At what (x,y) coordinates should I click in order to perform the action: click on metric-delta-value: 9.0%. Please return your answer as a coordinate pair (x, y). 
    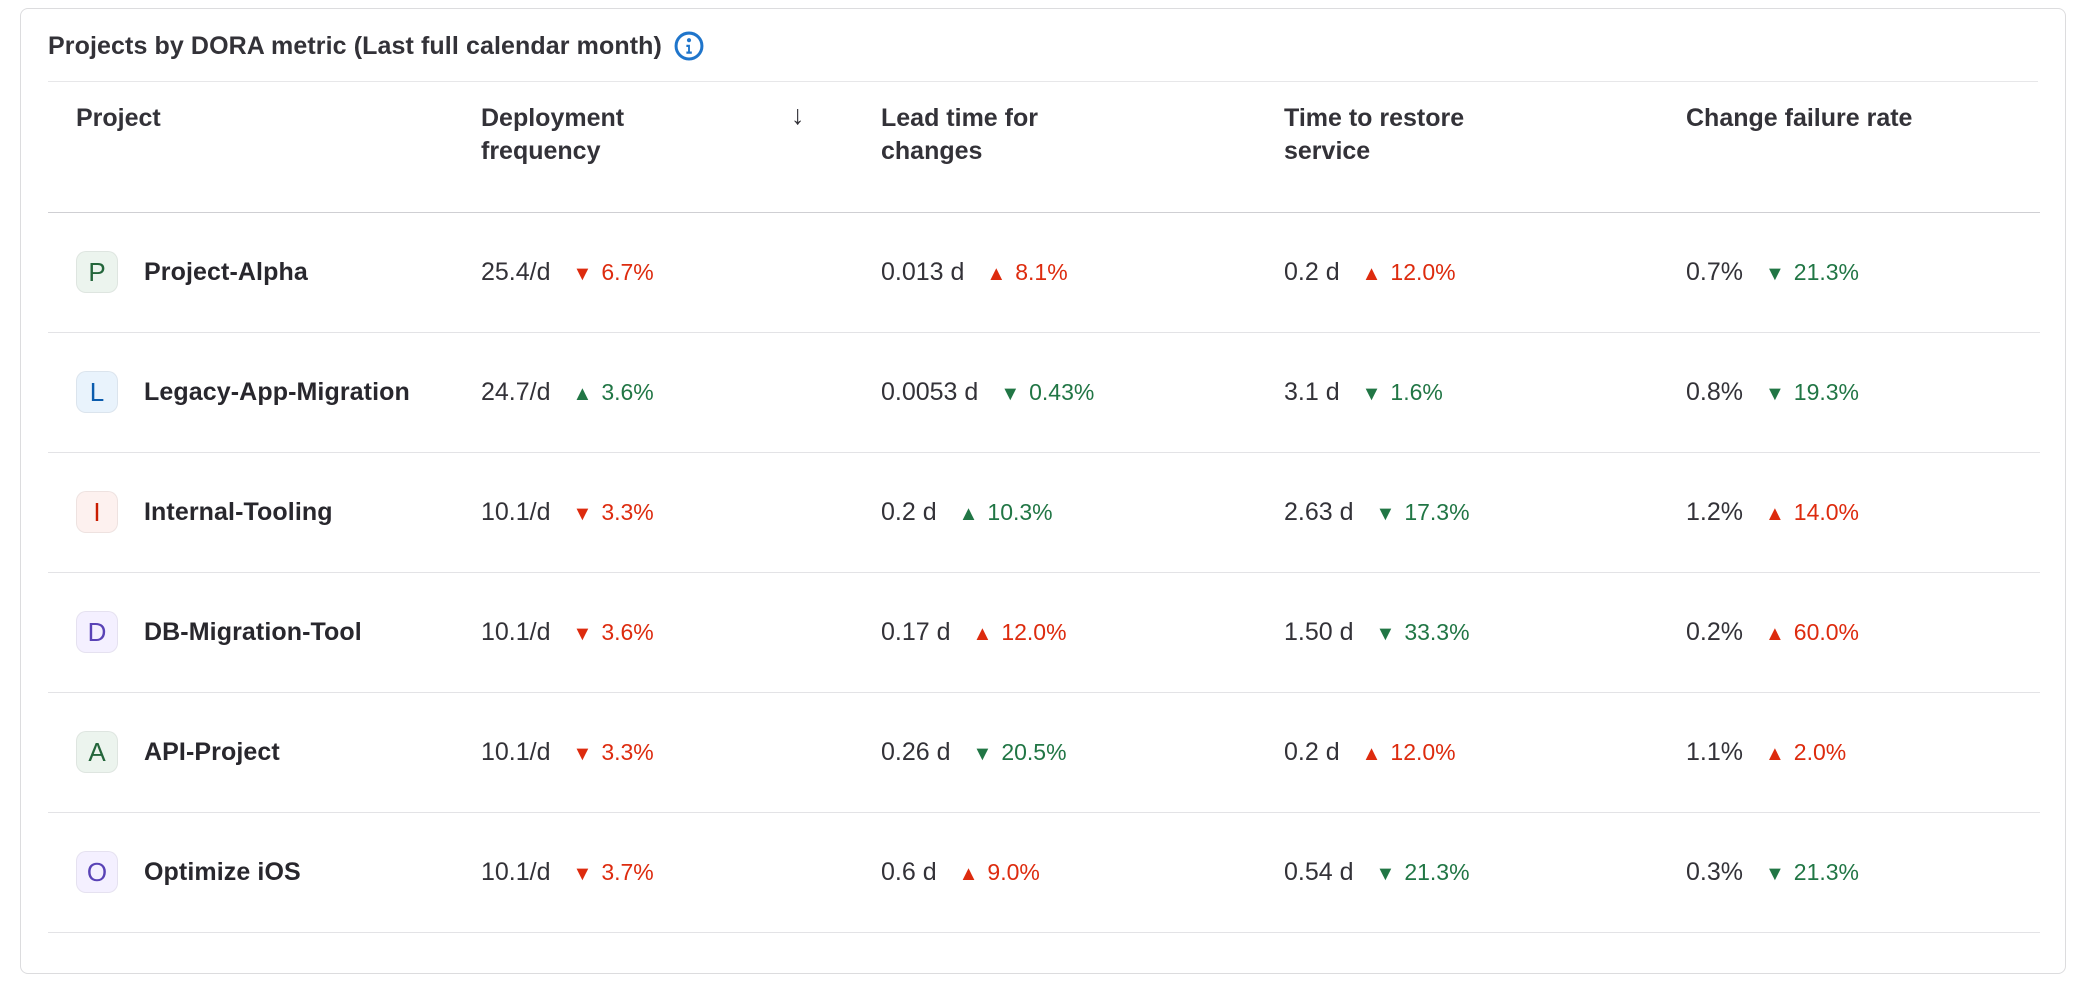
    Looking at the image, I should click on (1013, 871).